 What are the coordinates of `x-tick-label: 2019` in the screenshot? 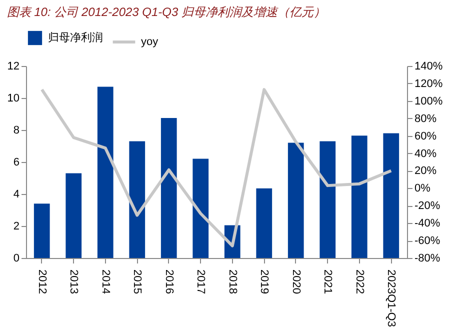 It's located at (264, 282).